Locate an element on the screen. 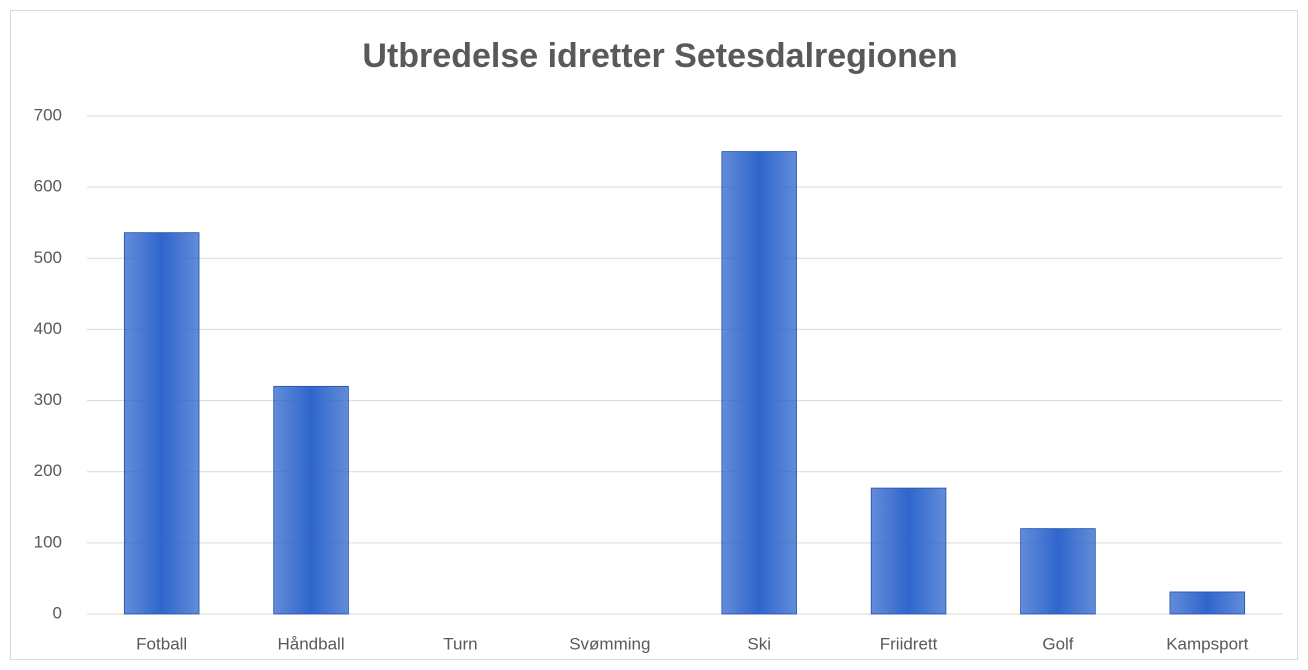 This screenshot has width=1308, height=670. y-tick-label: 600 is located at coordinates (48, 186).